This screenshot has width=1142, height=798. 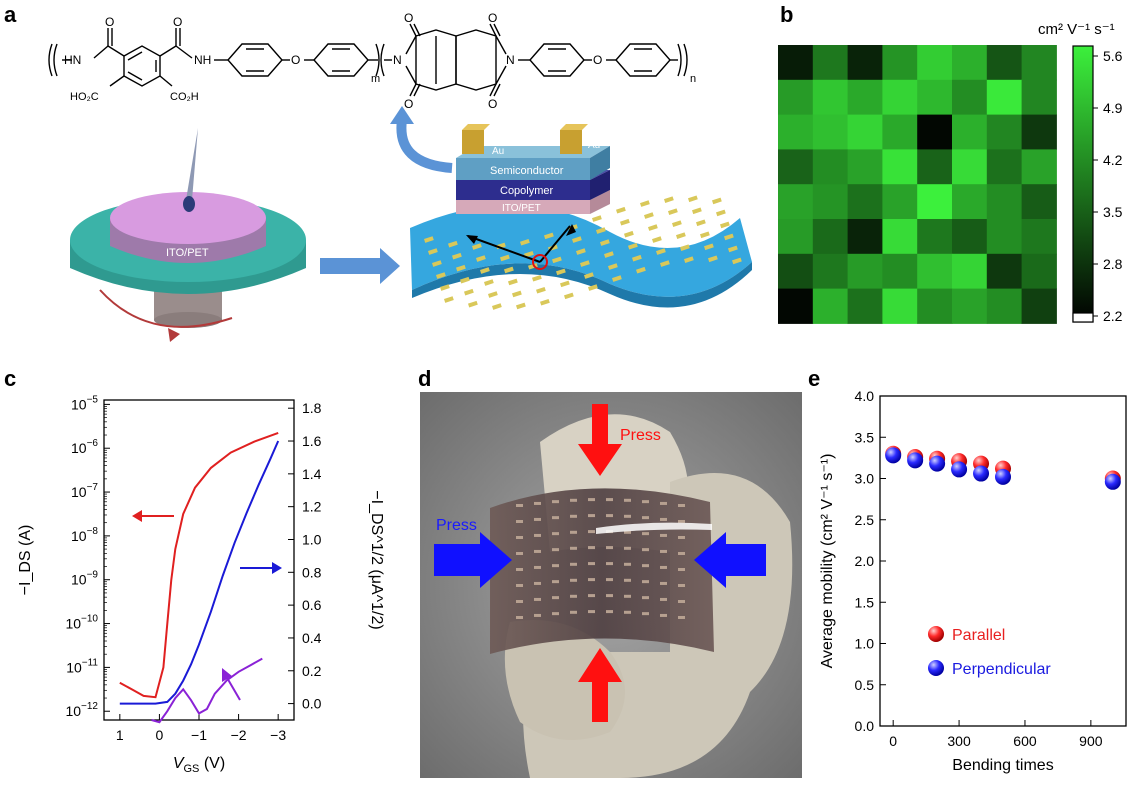 What do you see at coordinates (730, 560) in the screenshot?
I see `press-arrow-right-icon` at bounding box center [730, 560].